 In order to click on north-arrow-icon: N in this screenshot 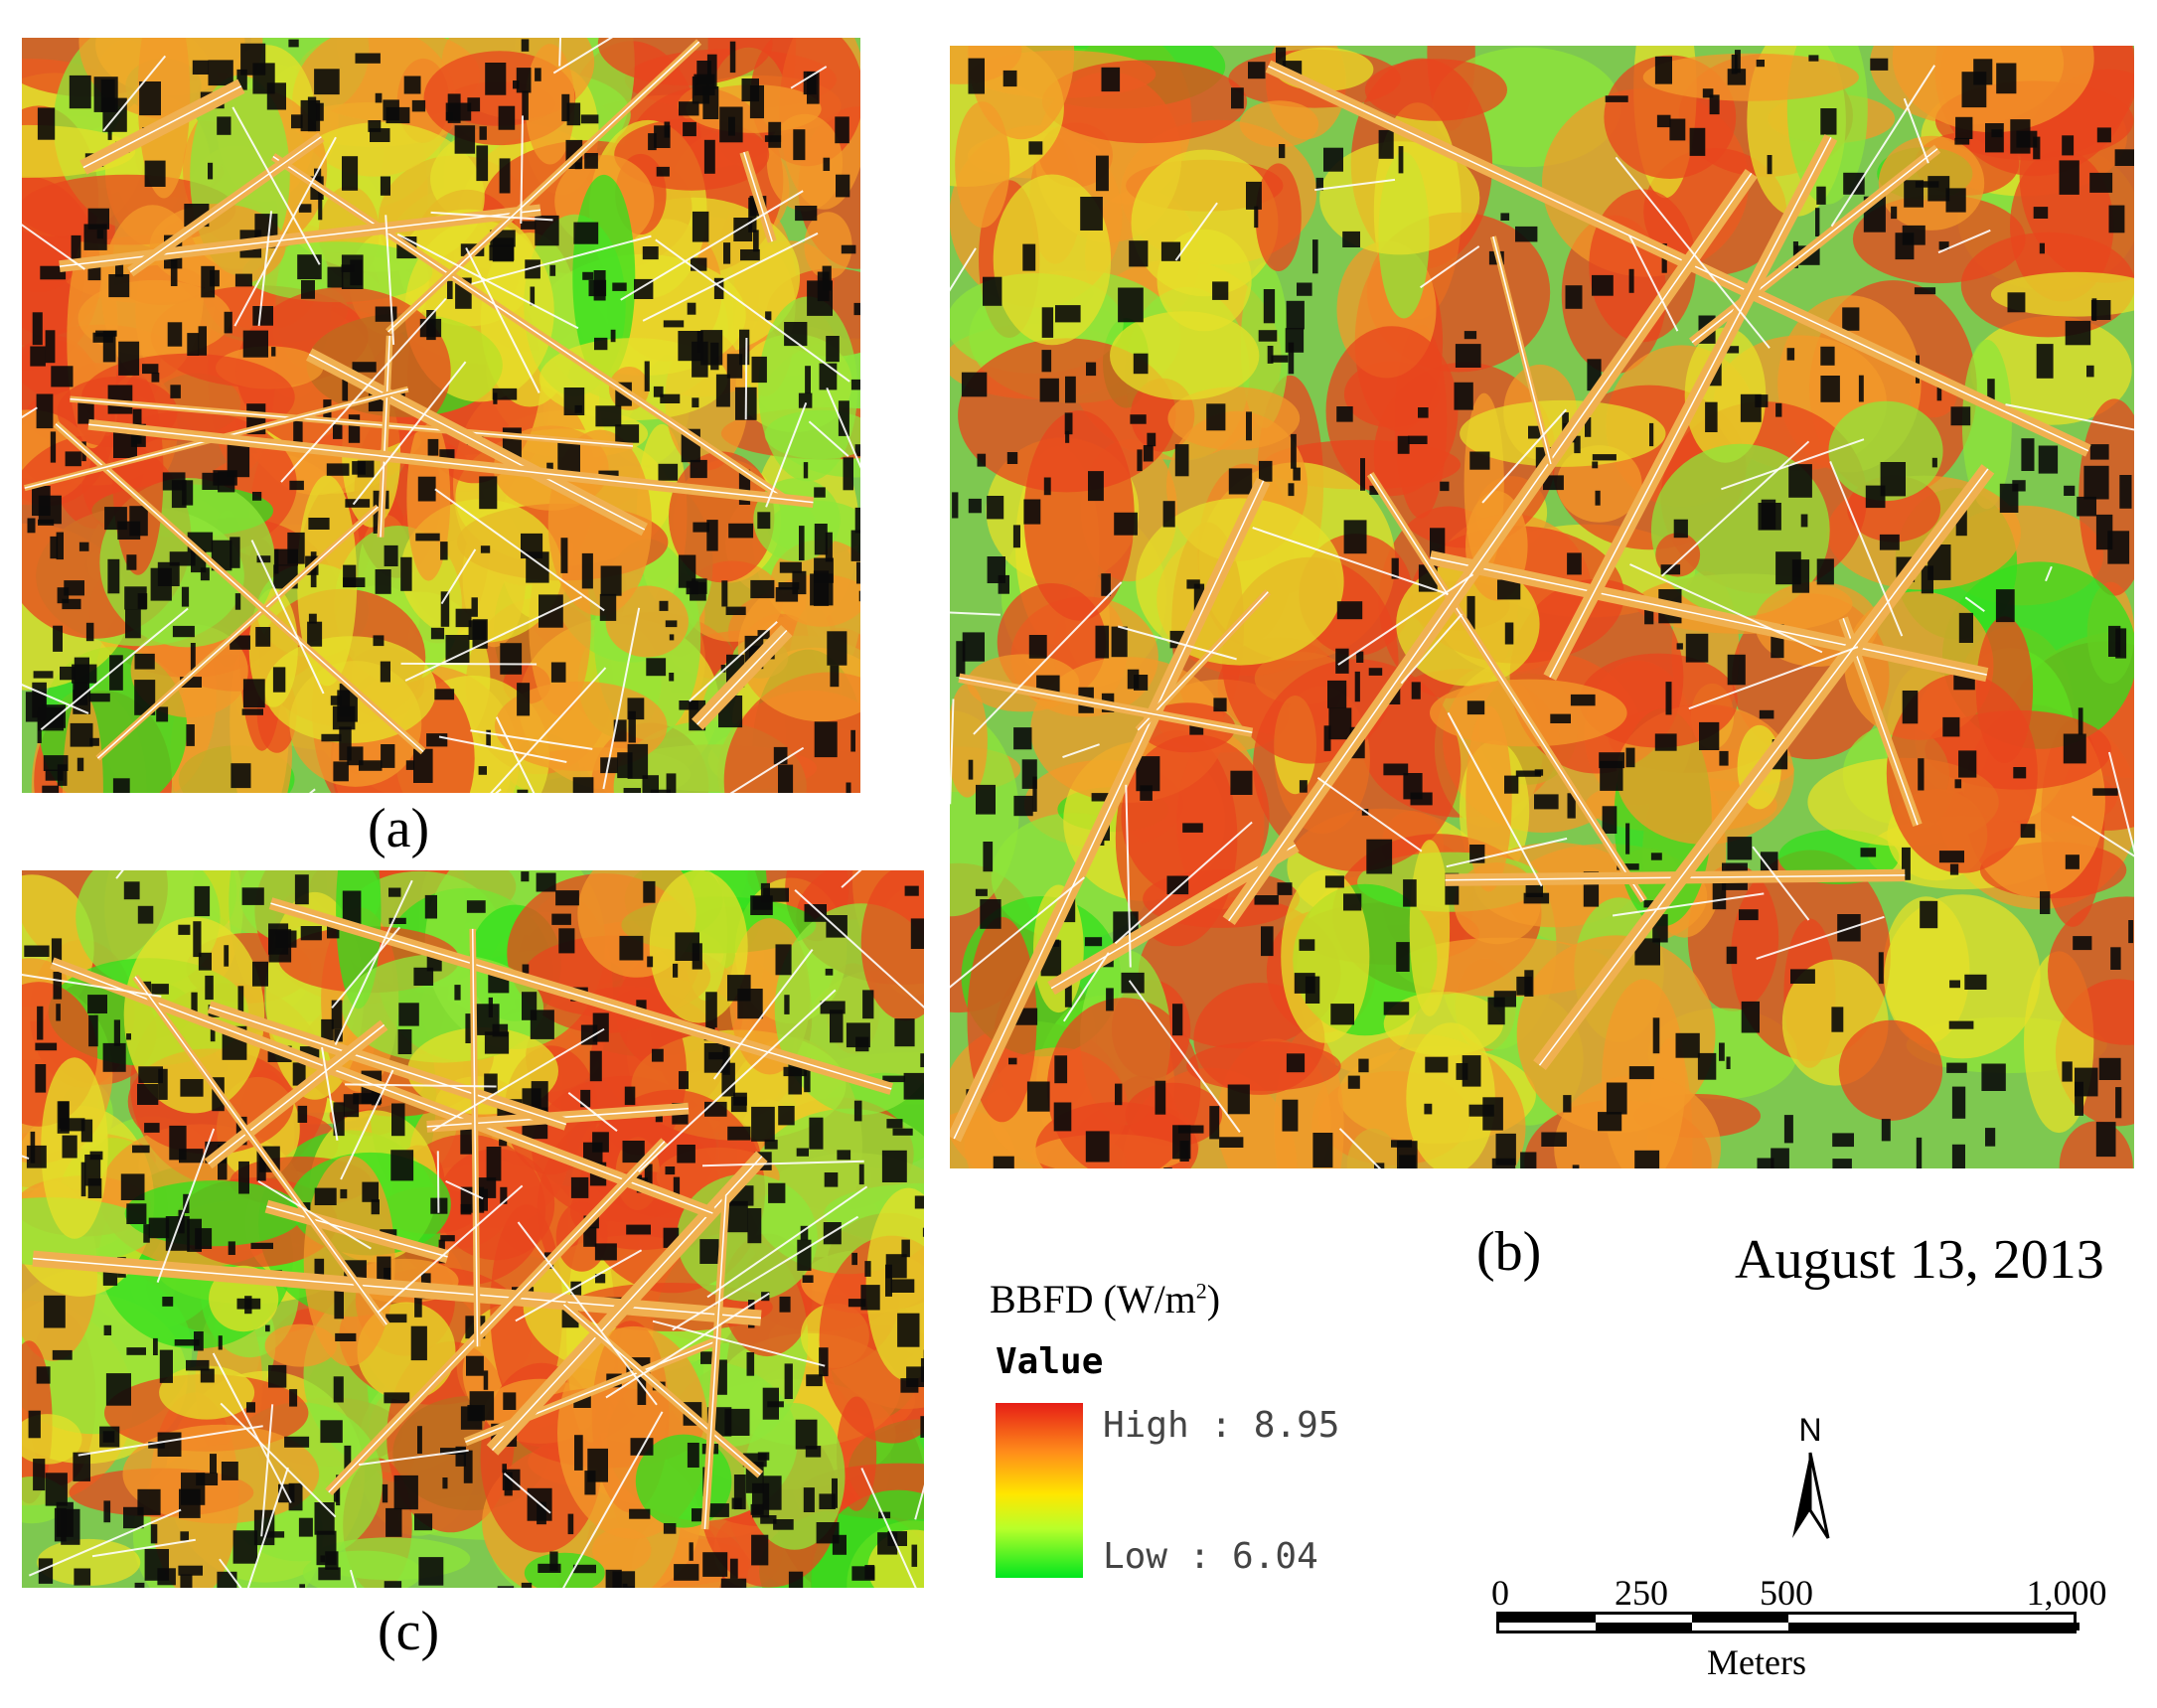, I will do `click(1811, 1475)`.